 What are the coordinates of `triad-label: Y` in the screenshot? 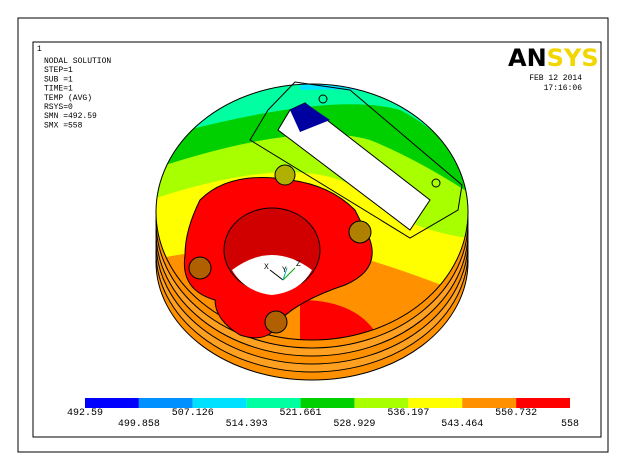 It's located at (284, 270).